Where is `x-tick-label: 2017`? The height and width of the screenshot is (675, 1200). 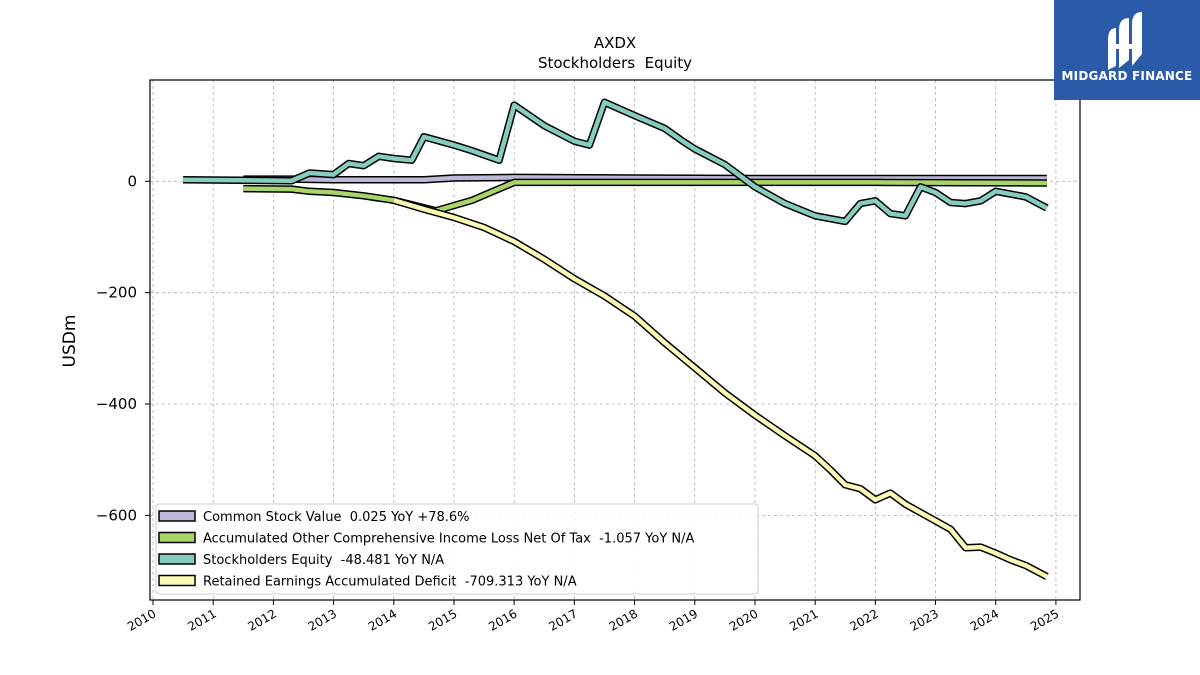 x-tick-label: 2017 is located at coordinates (562, 619).